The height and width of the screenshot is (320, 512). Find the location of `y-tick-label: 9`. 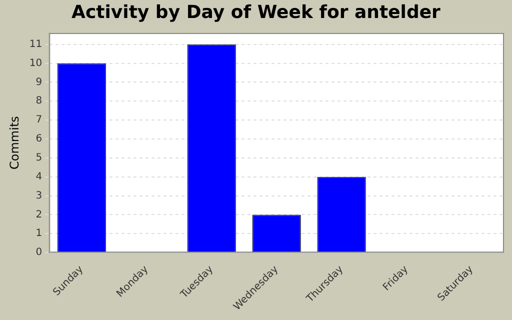

y-tick-label: 9 is located at coordinates (39, 82).